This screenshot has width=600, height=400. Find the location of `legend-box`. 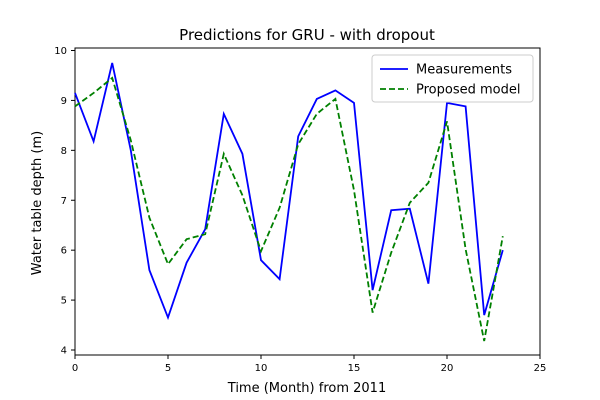

legend-box is located at coordinates (452, 78).